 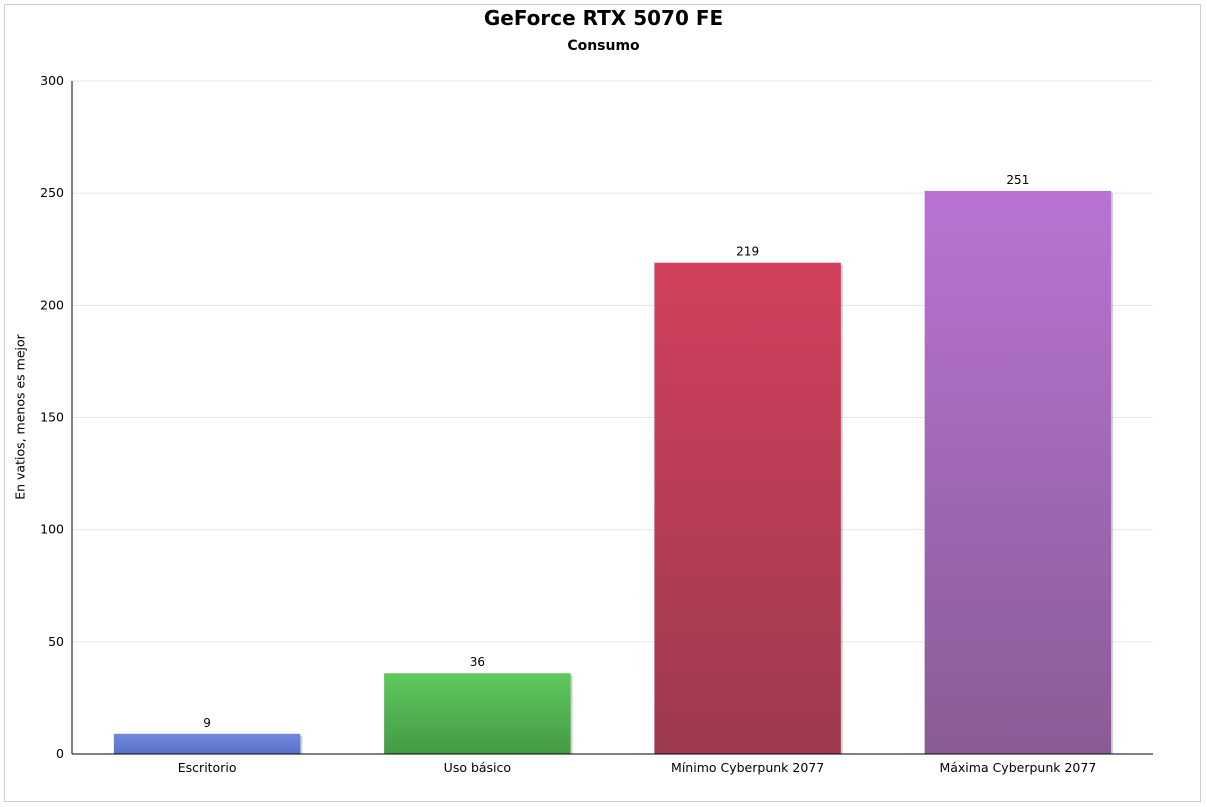 What do you see at coordinates (56, 641) in the screenshot?
I see `y-tick-label: 50` at bounding box center [56, 641].